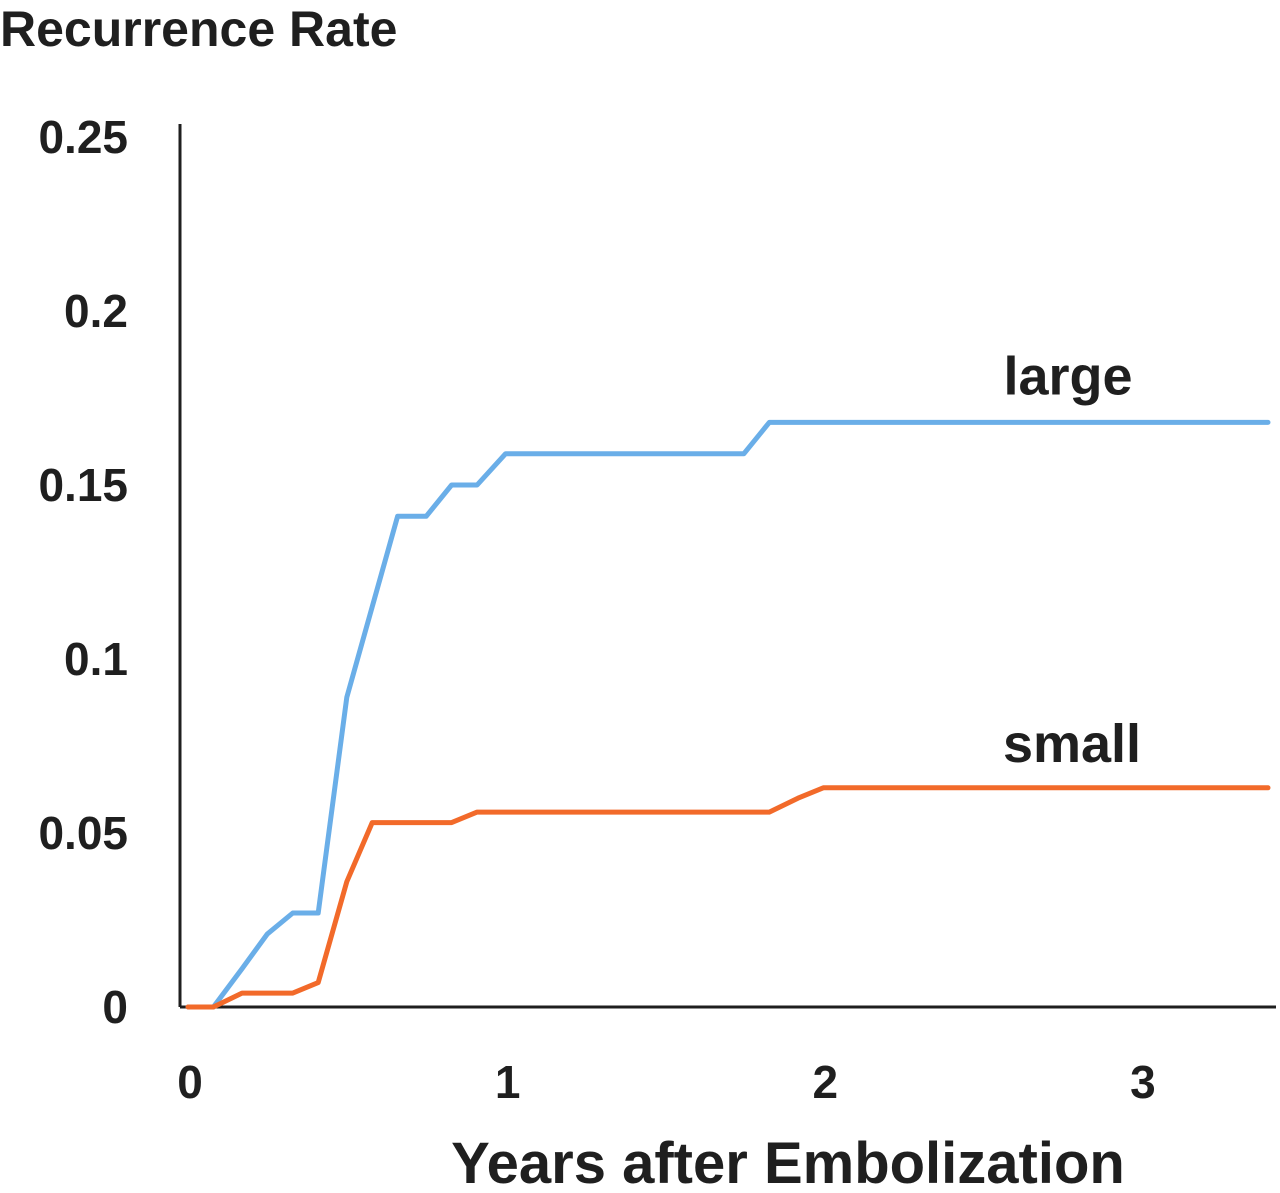  Describe the element at coordinates (1067, 376) in the screenshot. I see `series-label-large: large` at that location.